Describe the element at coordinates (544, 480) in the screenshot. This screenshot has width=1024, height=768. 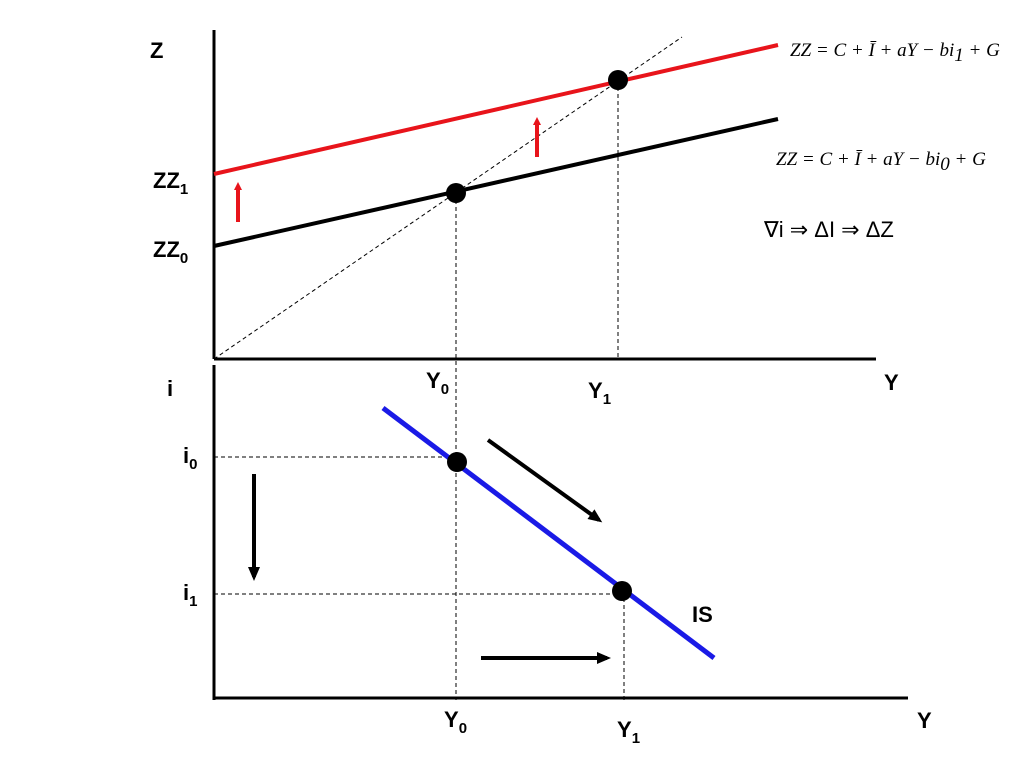
I see `movement-arrow-diagonal` at that location.